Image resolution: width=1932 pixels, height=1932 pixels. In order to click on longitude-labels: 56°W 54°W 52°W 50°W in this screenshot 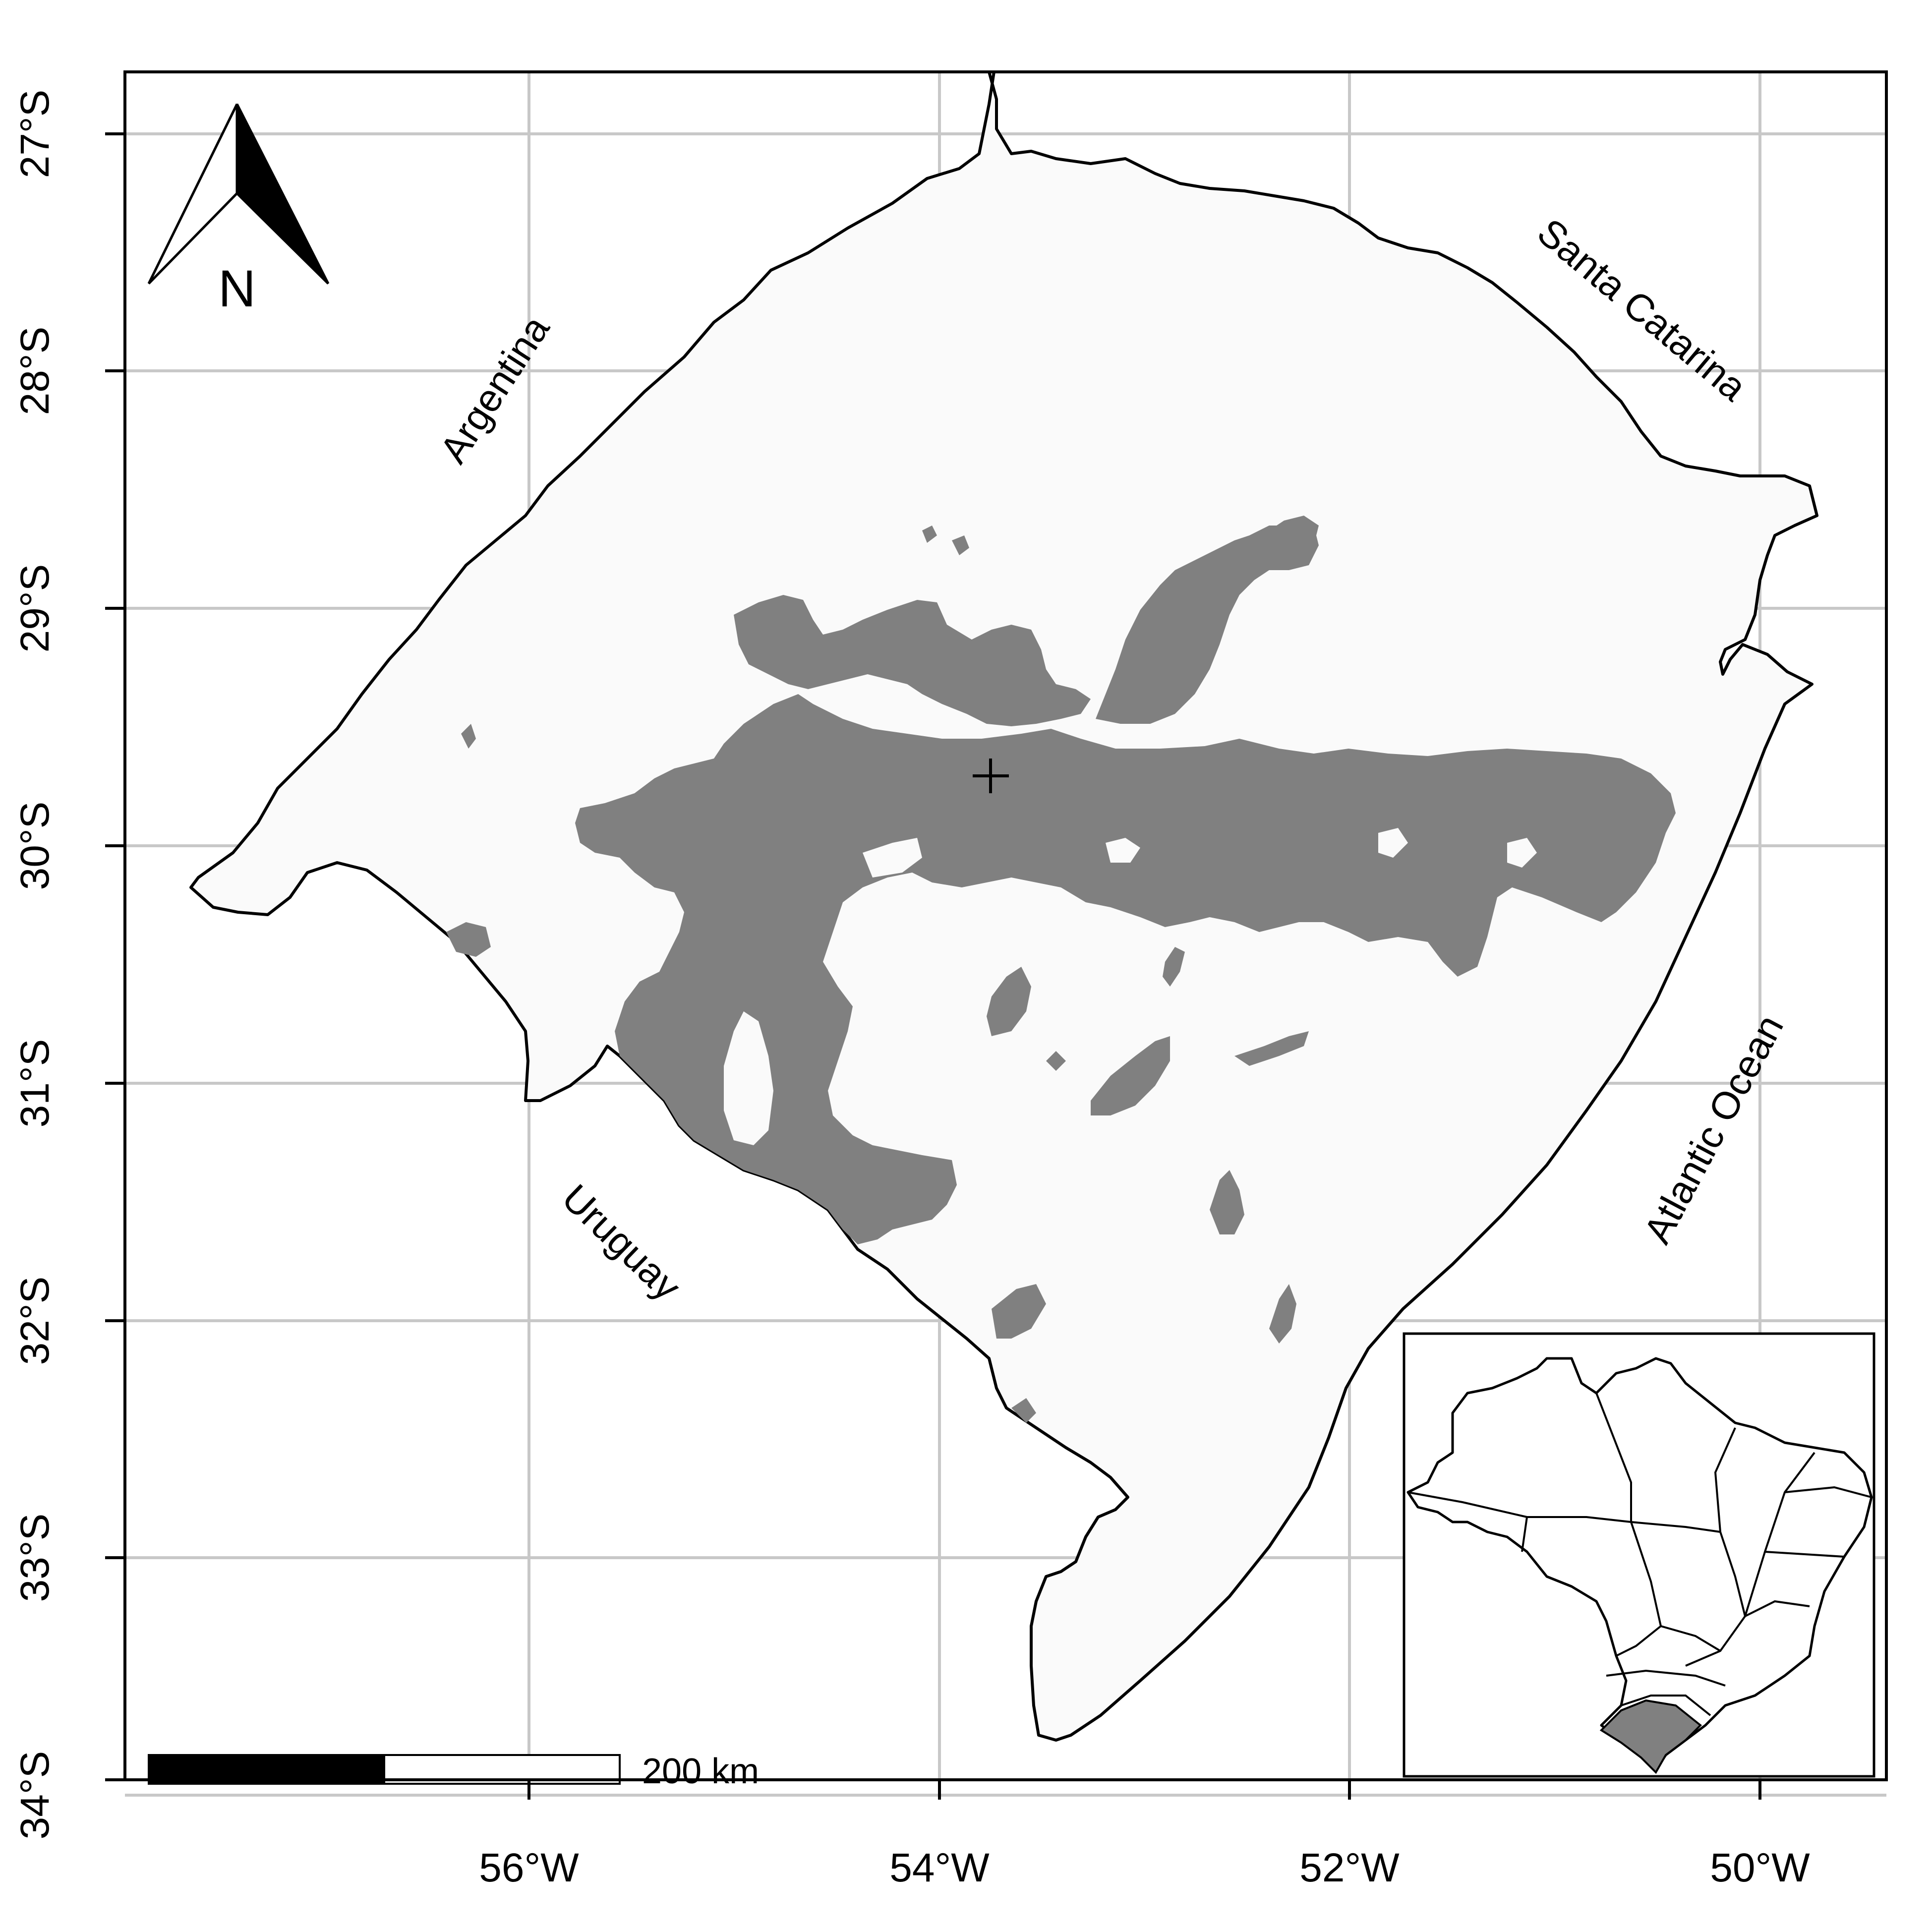, I will do `click(1144, 1868)`.